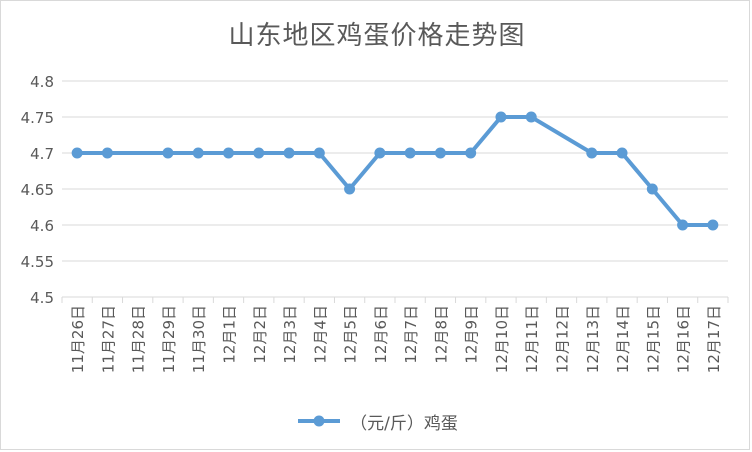 The height and width of the screenshot is (452, 752). Describe the element at coordinates (653, 339) in the screenshot. I see `x-tick-label: 12月15日` at that location.